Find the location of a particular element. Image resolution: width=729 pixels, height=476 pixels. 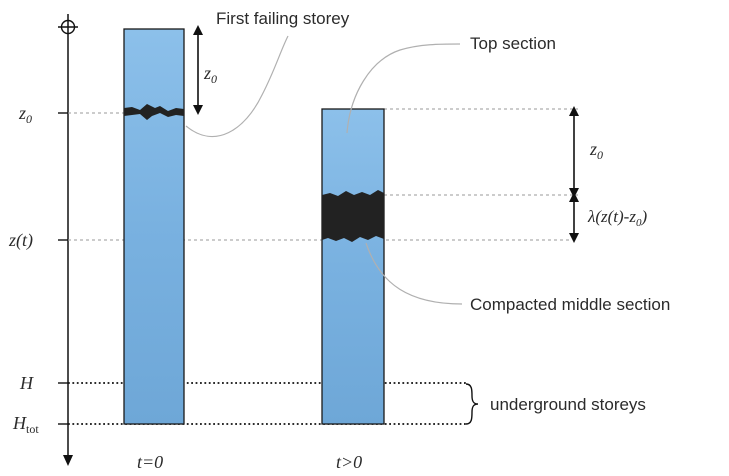

origin-symbol-icon is located at coordinates (68, 27).